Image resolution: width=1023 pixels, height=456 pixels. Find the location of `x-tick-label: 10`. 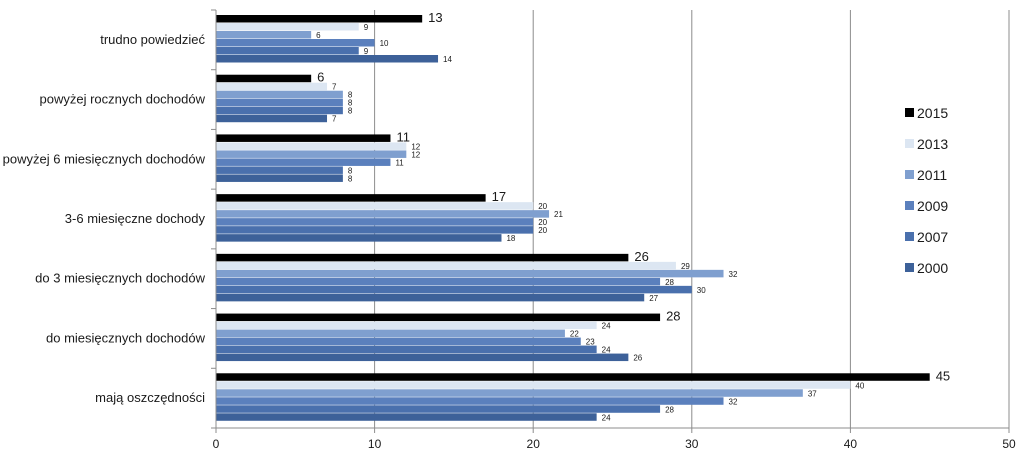

x-tick-label: 10 is located at coordinates (375, 444).